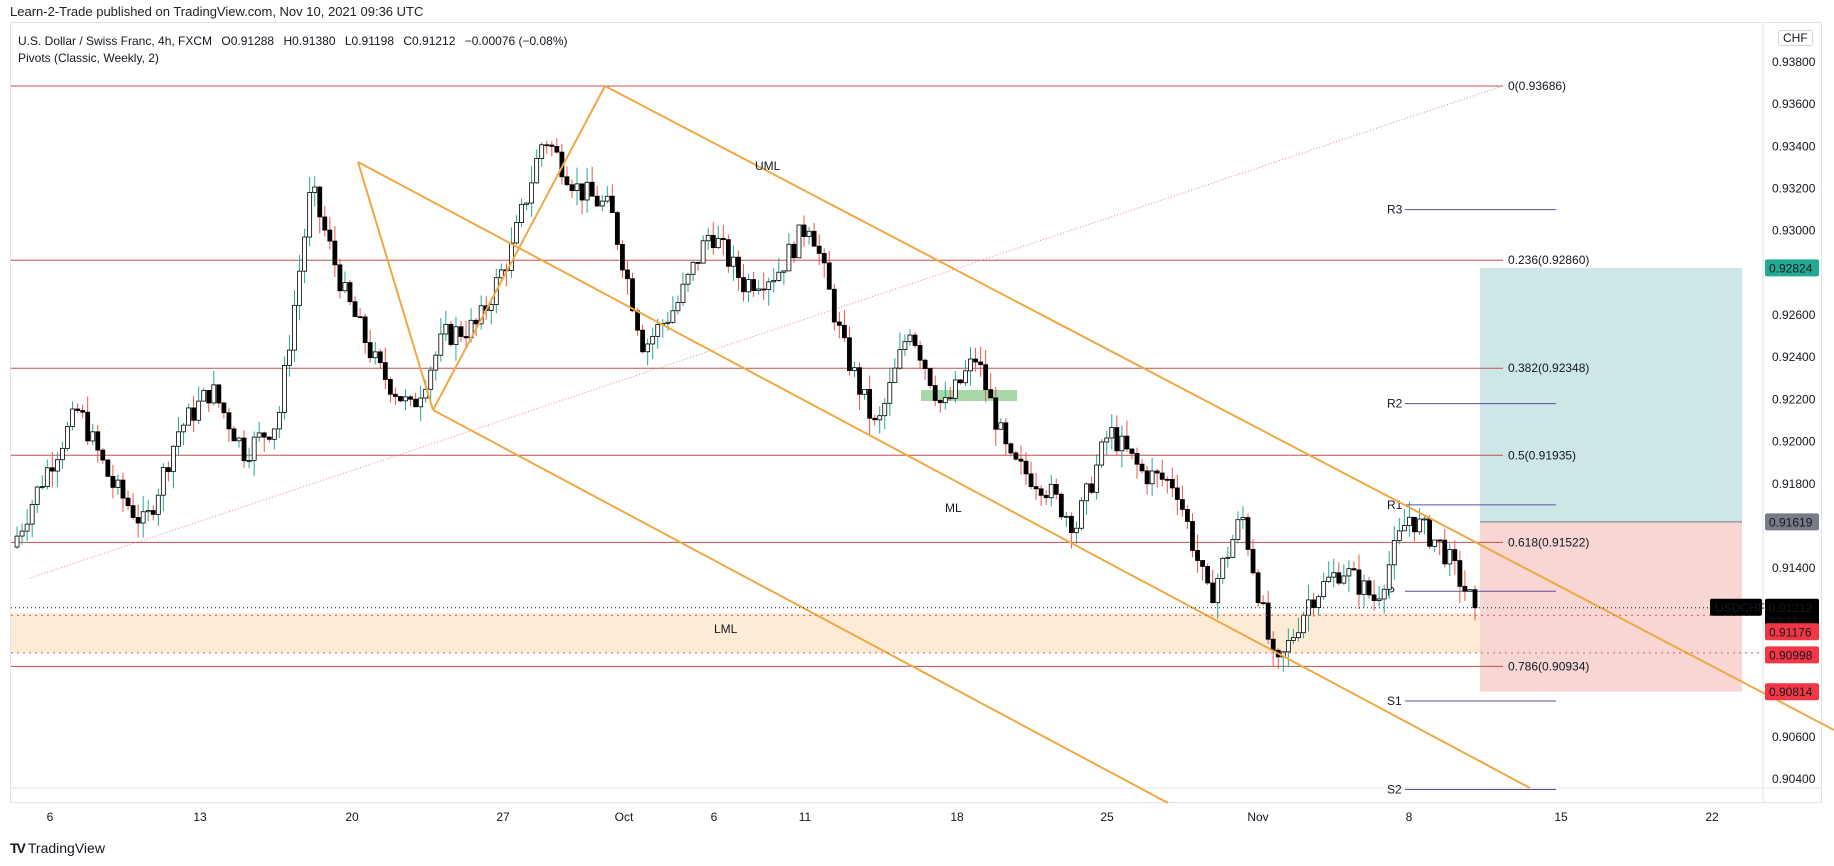 This screenshot has width=1834, height=866. Describe the element at coordinates (1792, 632) in the screenshot. I see `price-badge` at that location.